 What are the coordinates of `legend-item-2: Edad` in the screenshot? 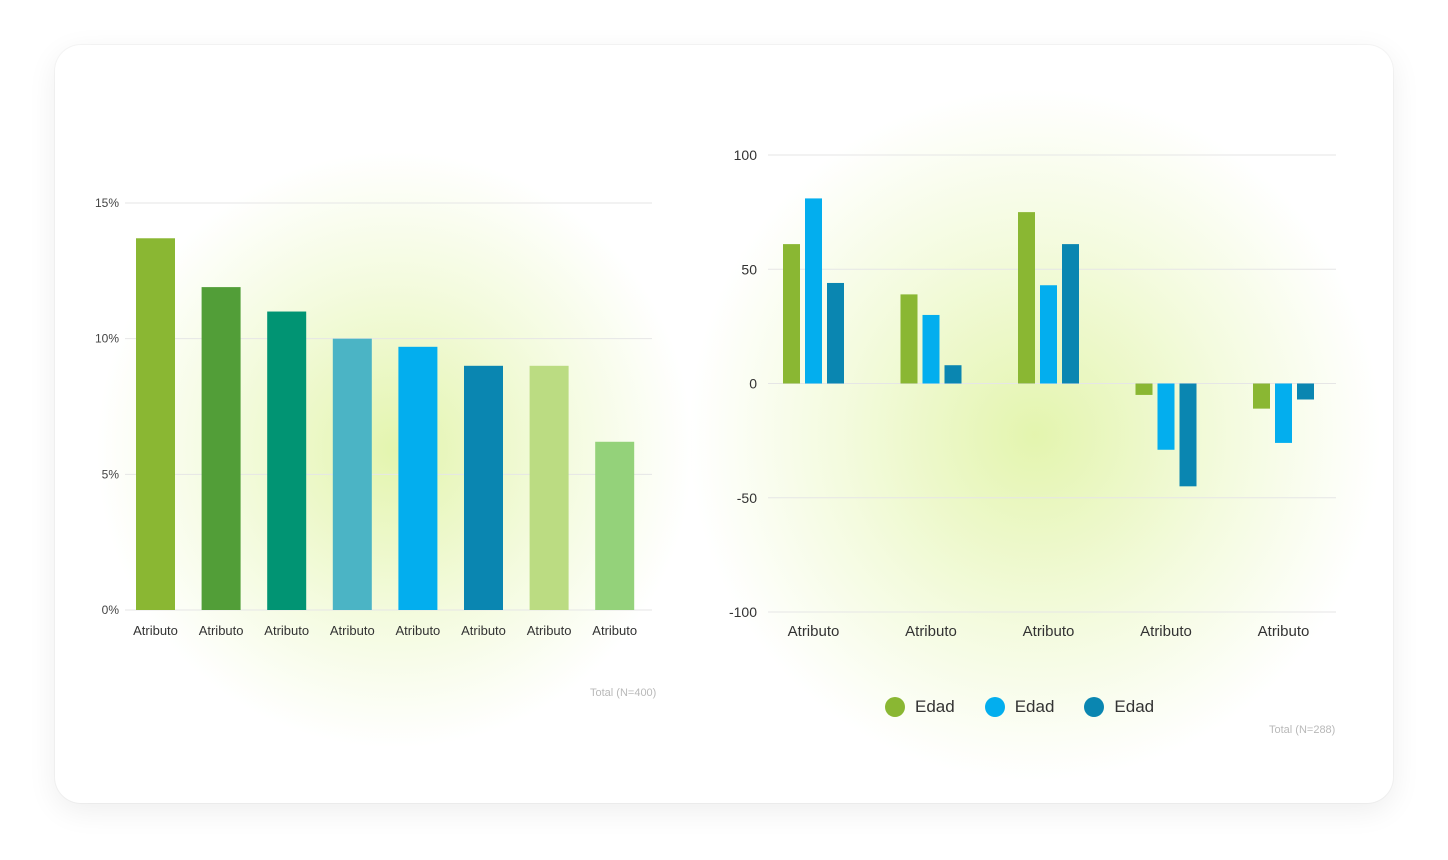 It's located at (1019, 707).